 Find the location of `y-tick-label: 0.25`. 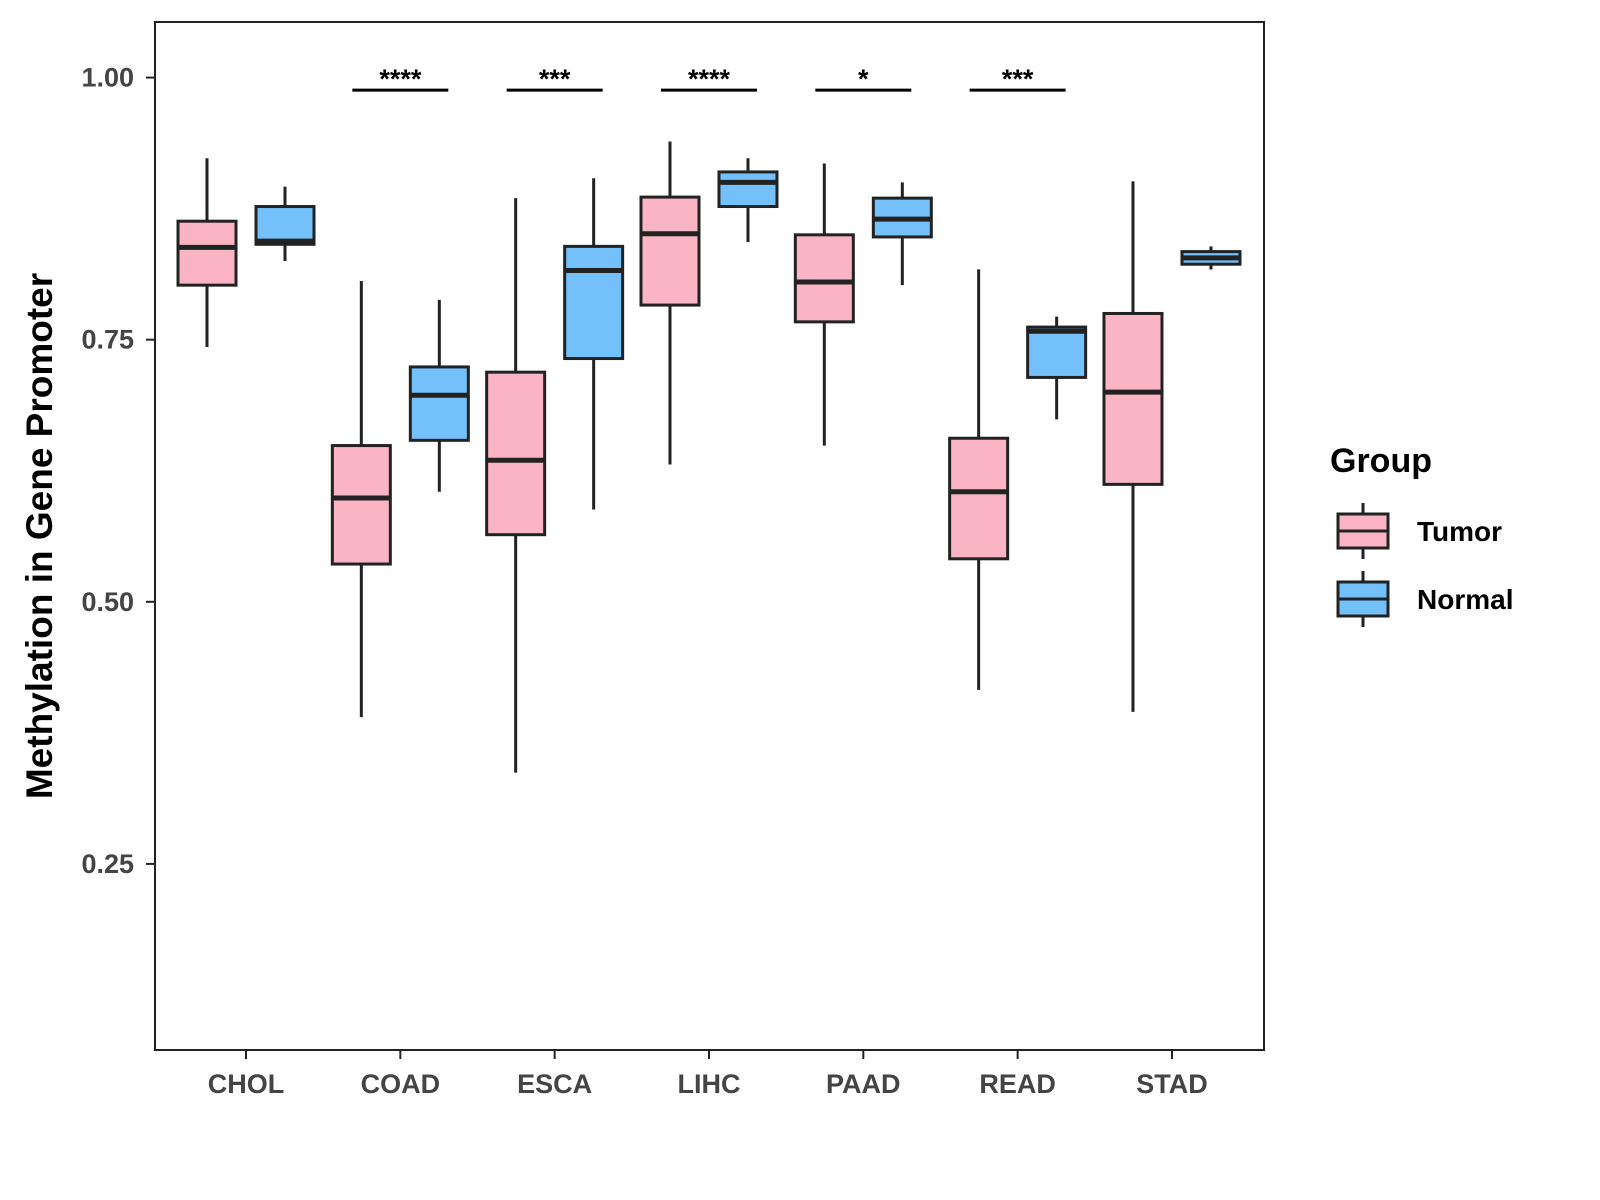

y-tick-label: 0.25 is located at coordinates (107, 864).